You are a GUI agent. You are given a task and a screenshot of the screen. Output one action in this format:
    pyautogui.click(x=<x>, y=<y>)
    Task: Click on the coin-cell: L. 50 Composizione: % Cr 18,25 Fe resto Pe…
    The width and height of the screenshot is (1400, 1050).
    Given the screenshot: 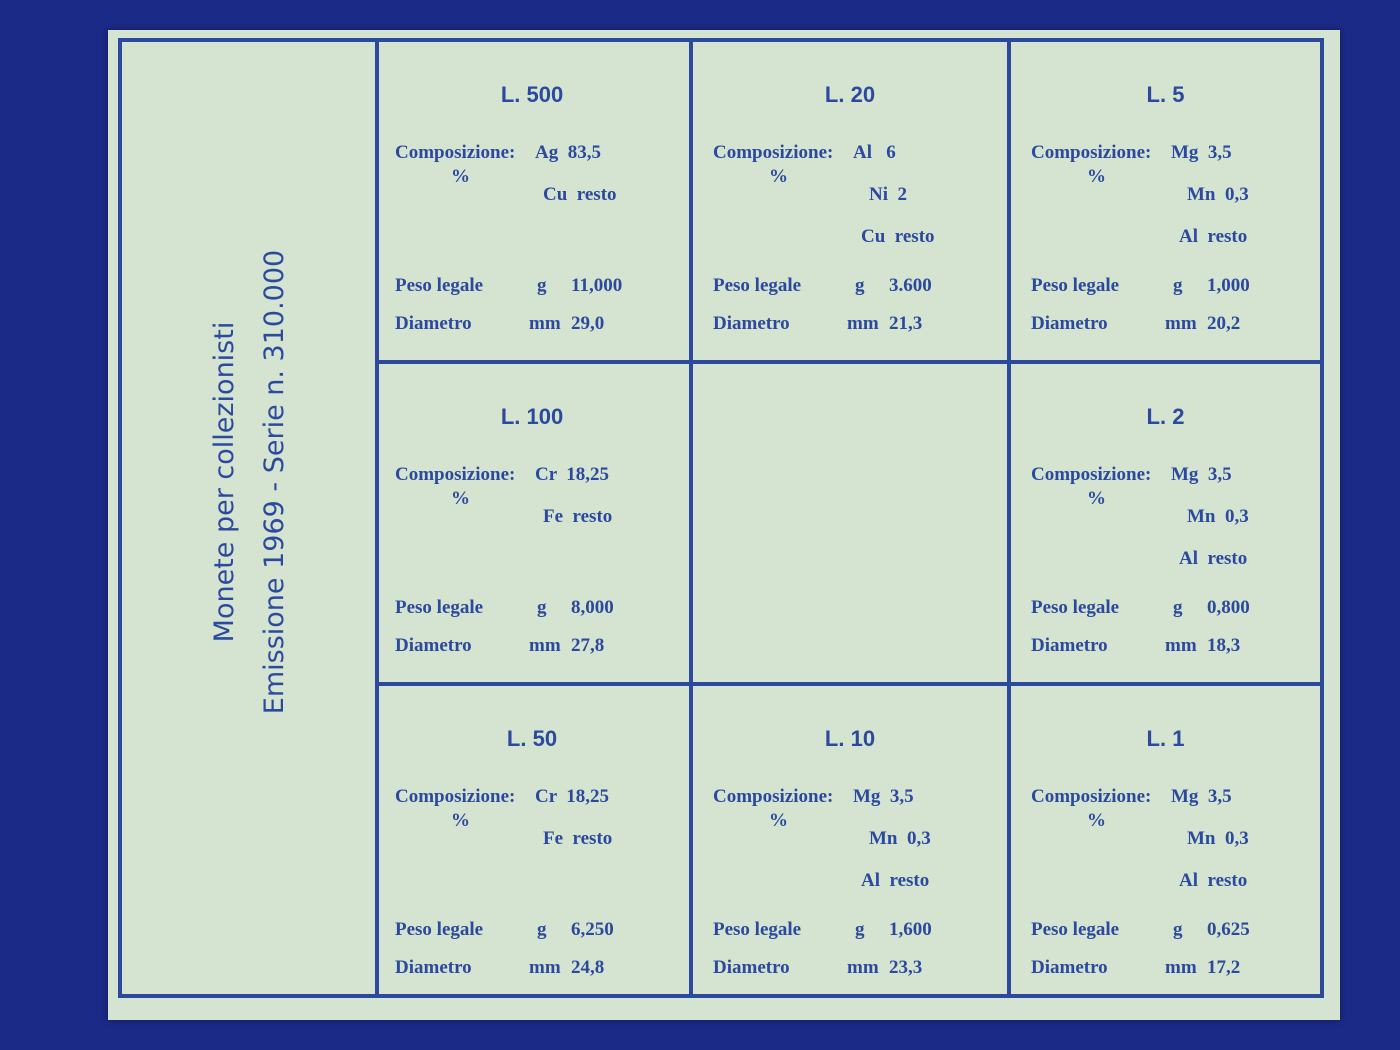 What is the action you would take?
    pyautogui.click(x=534, y=840)
    